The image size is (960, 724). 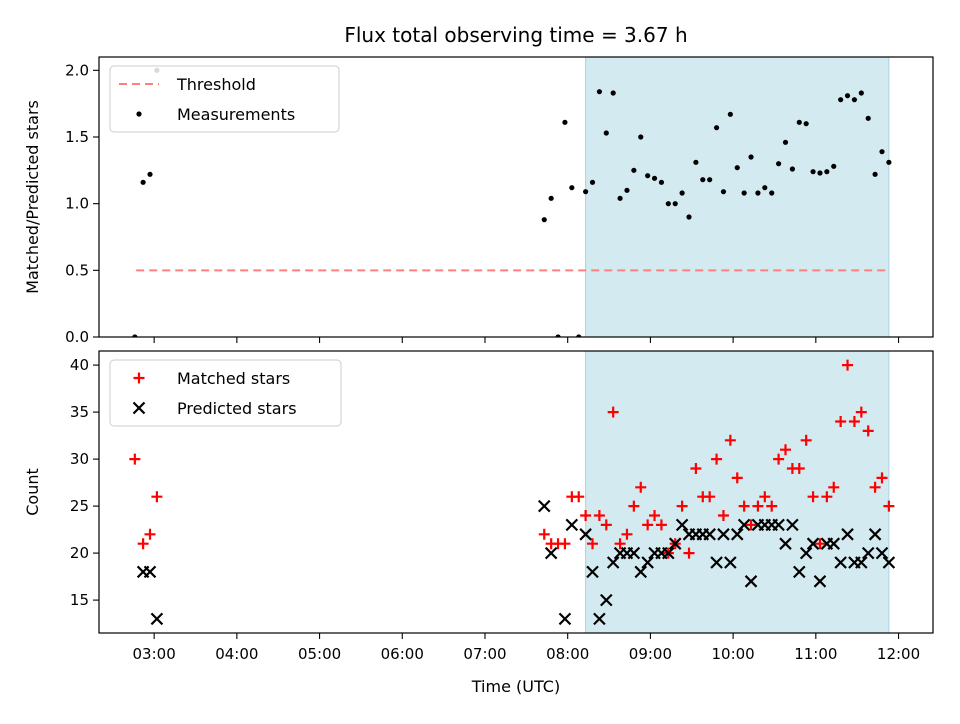 What do you see at coordinates (139, 114) in the screenshot?
I see `legend-measurements-swatch` at bounding box center [139, 114].